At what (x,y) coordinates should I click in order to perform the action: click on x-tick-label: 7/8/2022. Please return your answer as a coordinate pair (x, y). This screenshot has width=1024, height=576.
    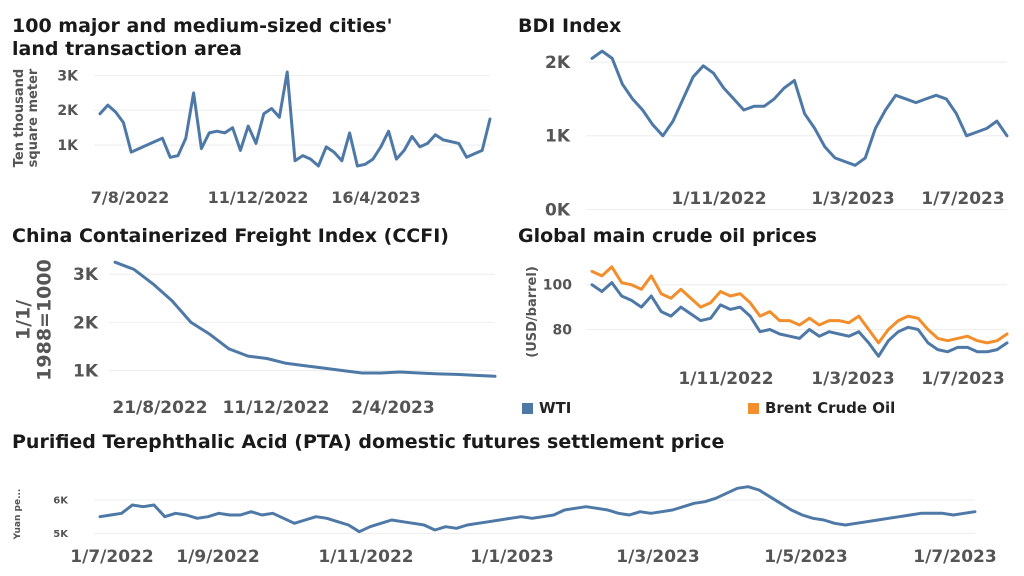
    Looking at the image, I should click on (130, 197).